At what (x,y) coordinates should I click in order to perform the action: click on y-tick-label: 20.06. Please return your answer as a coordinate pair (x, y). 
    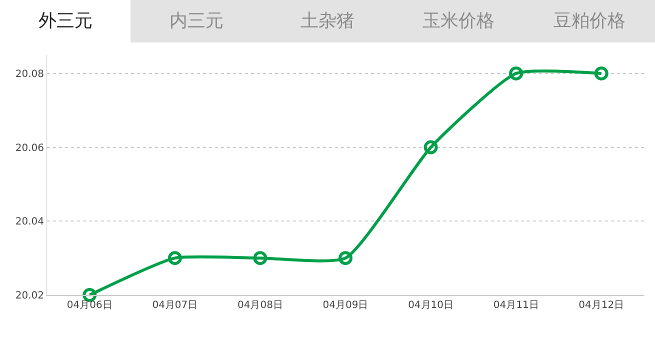
    Looking at the image, I should click on (29, 148).